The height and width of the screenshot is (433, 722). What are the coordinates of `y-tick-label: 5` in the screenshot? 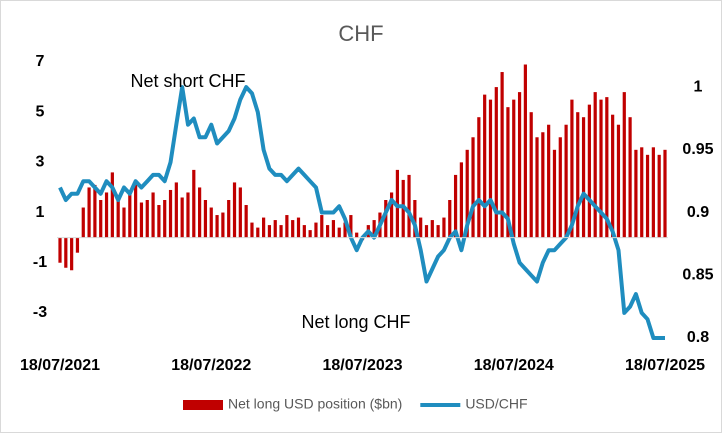 It's located at (40, 111).